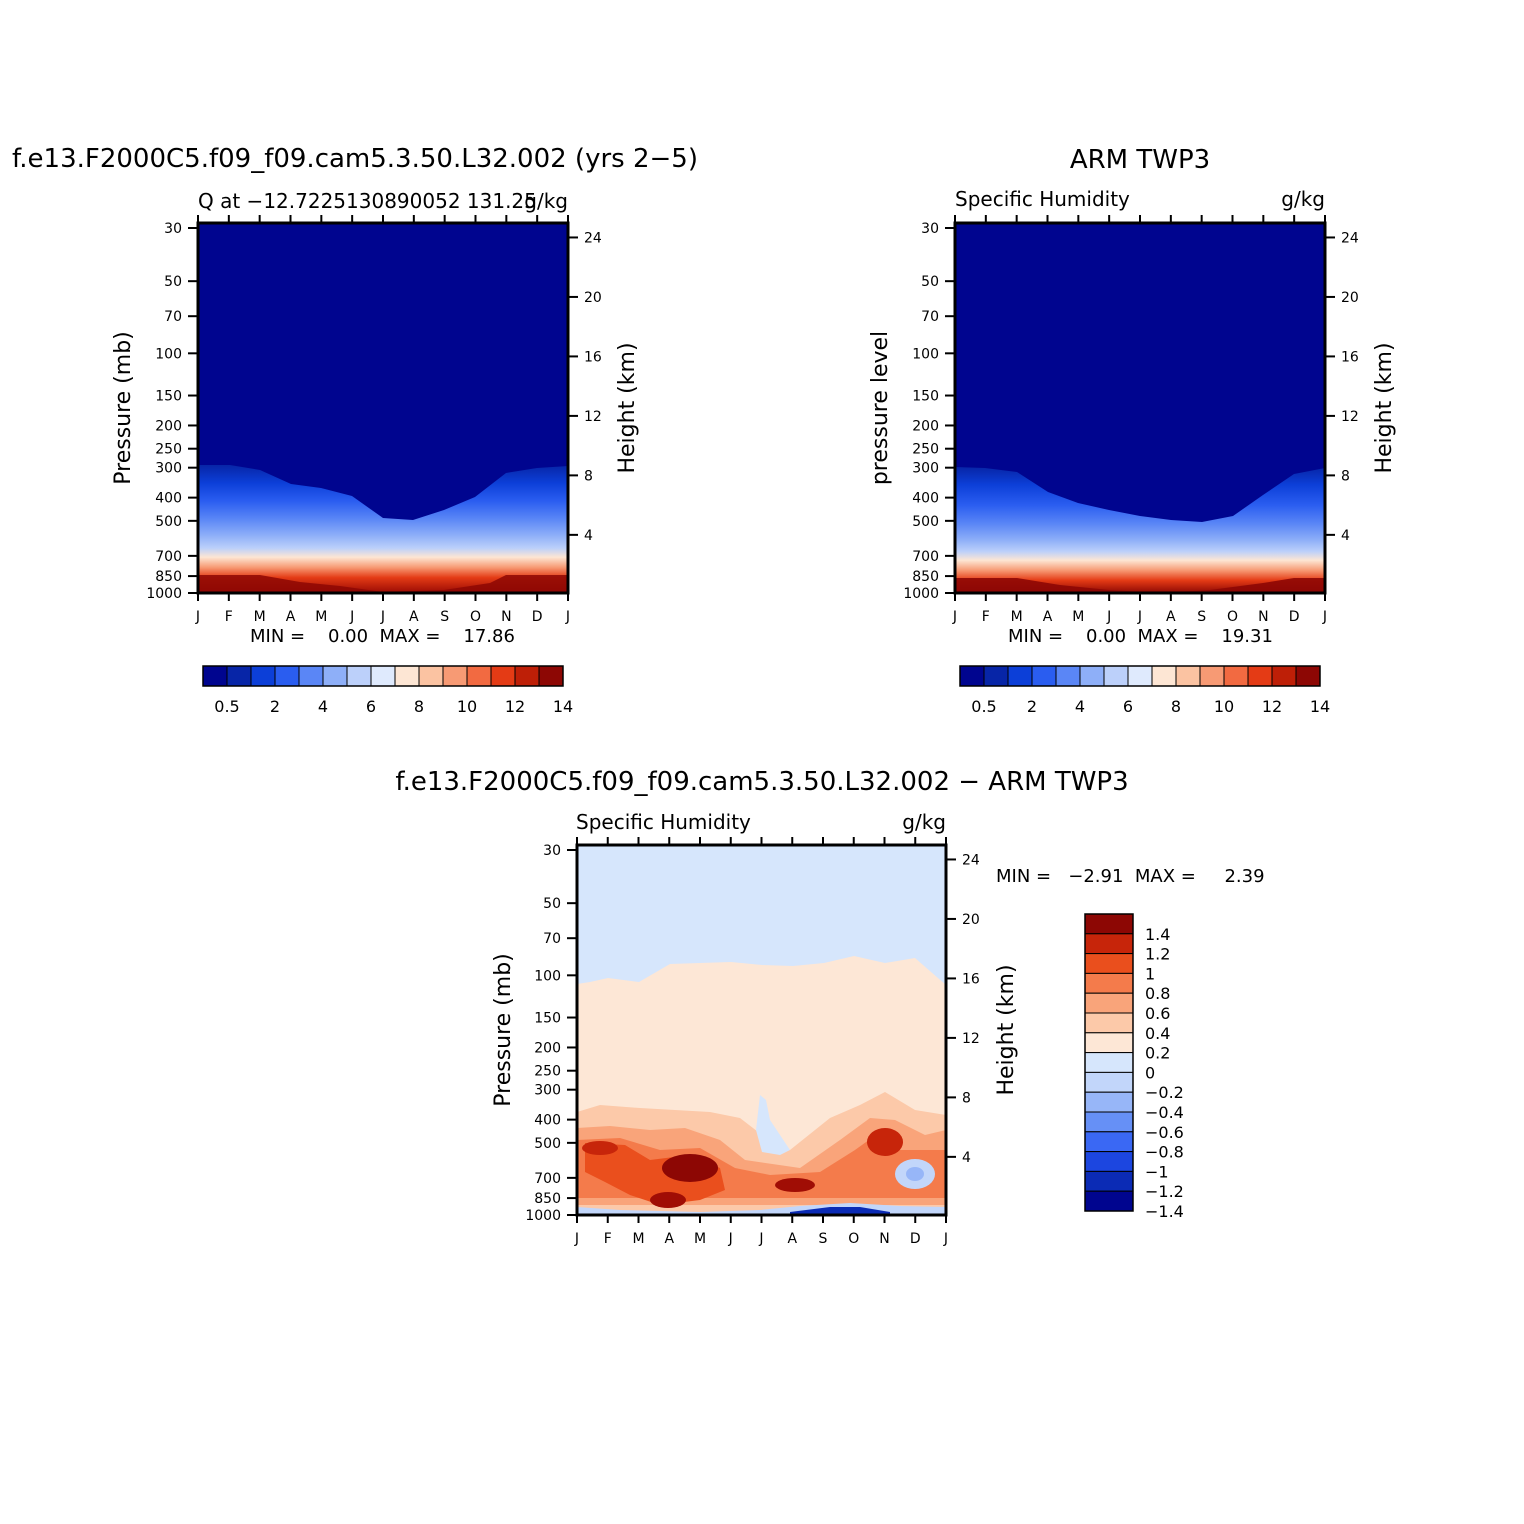  Describe the element at coordinates (546, 201) in the screenshot. I see `panel-model-right-label: g/kg` at that location.